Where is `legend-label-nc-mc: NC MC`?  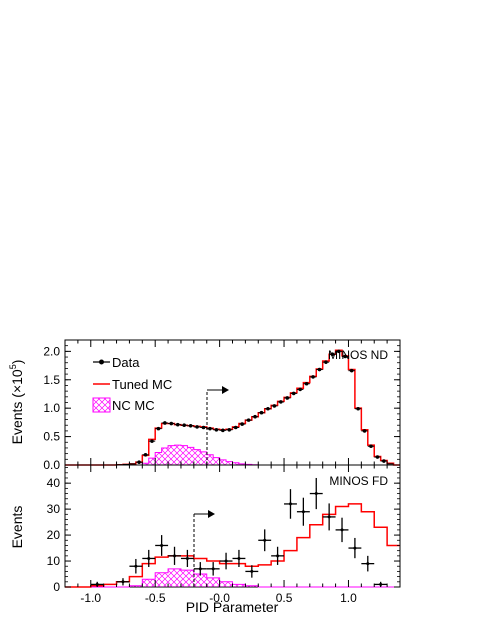
legend-label-nc-mc: NC MC is located at coordinates (133, 405).